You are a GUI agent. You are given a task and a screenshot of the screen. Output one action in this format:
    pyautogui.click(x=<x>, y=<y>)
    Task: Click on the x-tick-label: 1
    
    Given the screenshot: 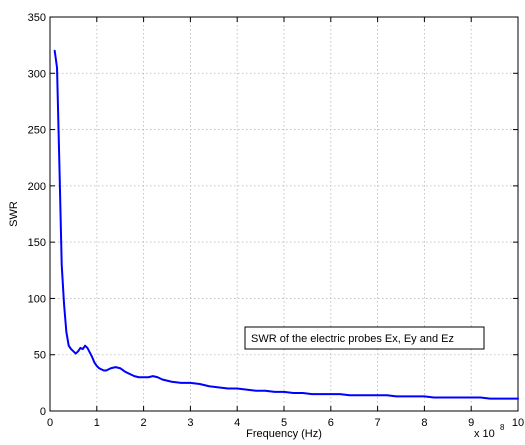 What is the action you would take?
    pyautogui.click(x=97, y=423)
    